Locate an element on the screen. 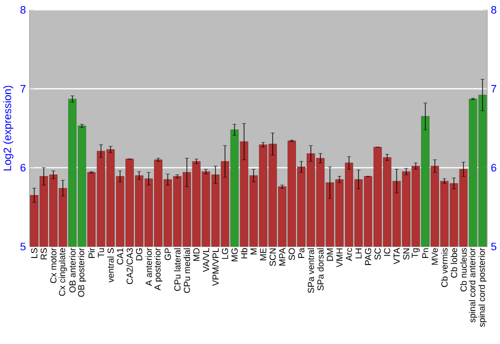 Image resolution: width=500 pixels, height=344 pixels. x-tick-label: Tg is located at coordinates (416, 253).